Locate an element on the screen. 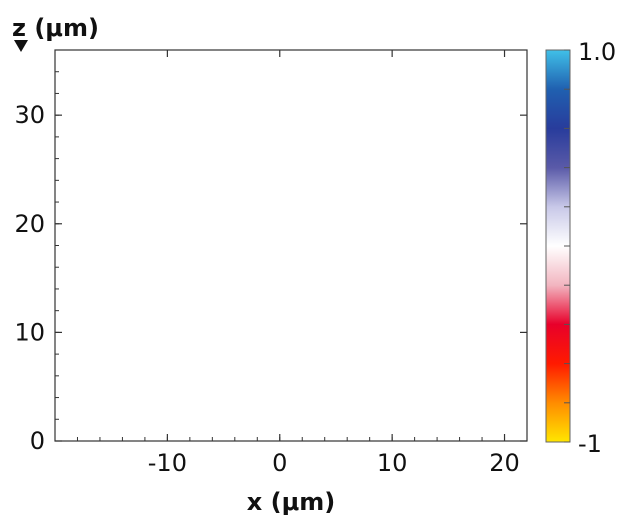 Image resolution: width=640 pixels, height=523 pixels. y-tick-label: 30 is located at coordinates (29, 115).